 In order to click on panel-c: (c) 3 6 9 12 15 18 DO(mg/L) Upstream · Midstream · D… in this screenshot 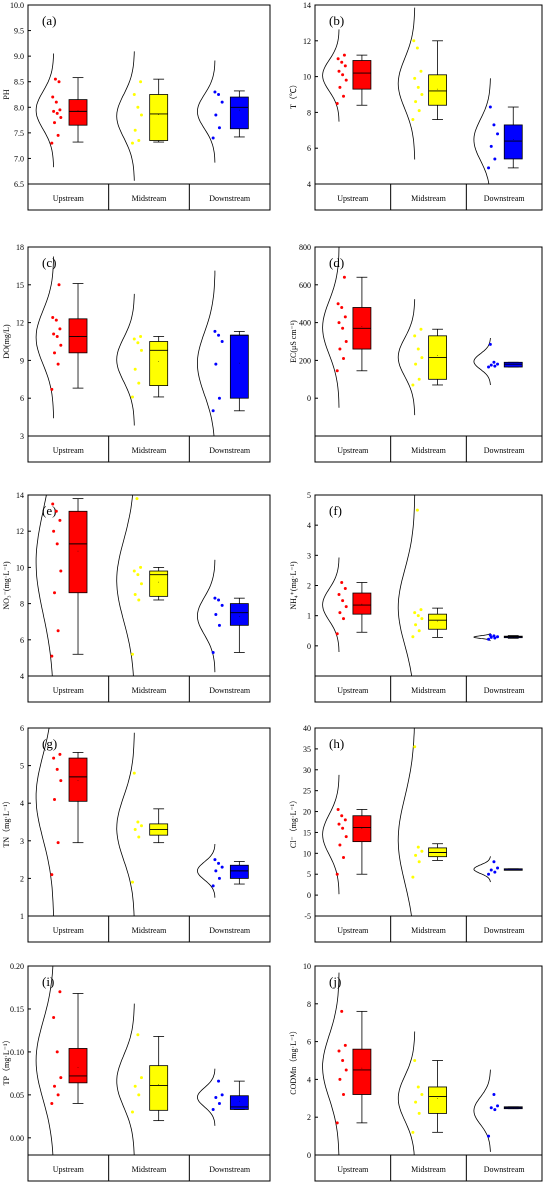, I will do `click(136, 353)`.